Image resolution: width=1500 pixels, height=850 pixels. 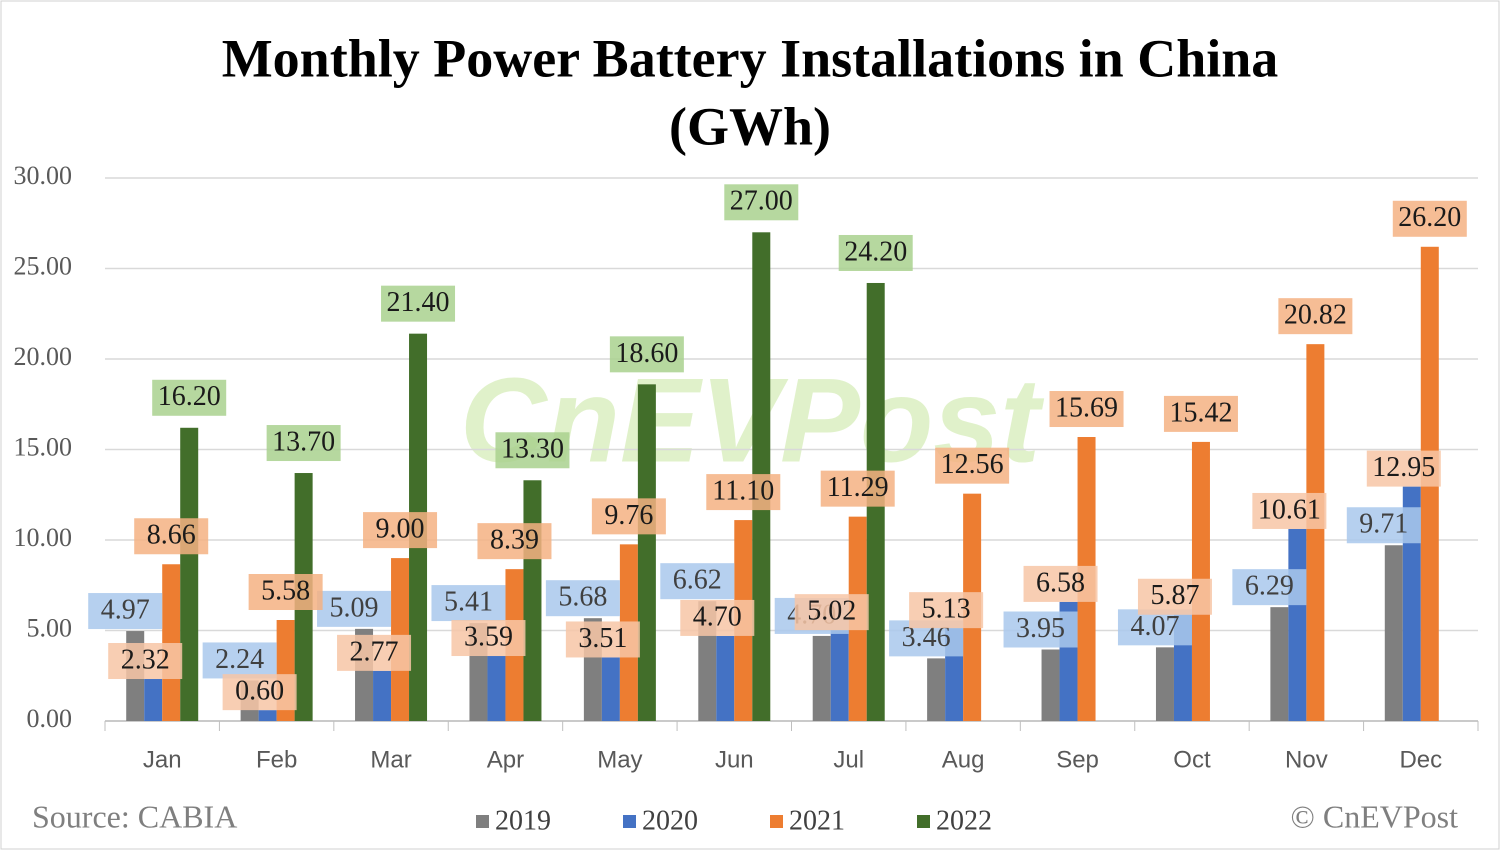 I want to click on value-label: 20.82, so click(x=1315, y=315).